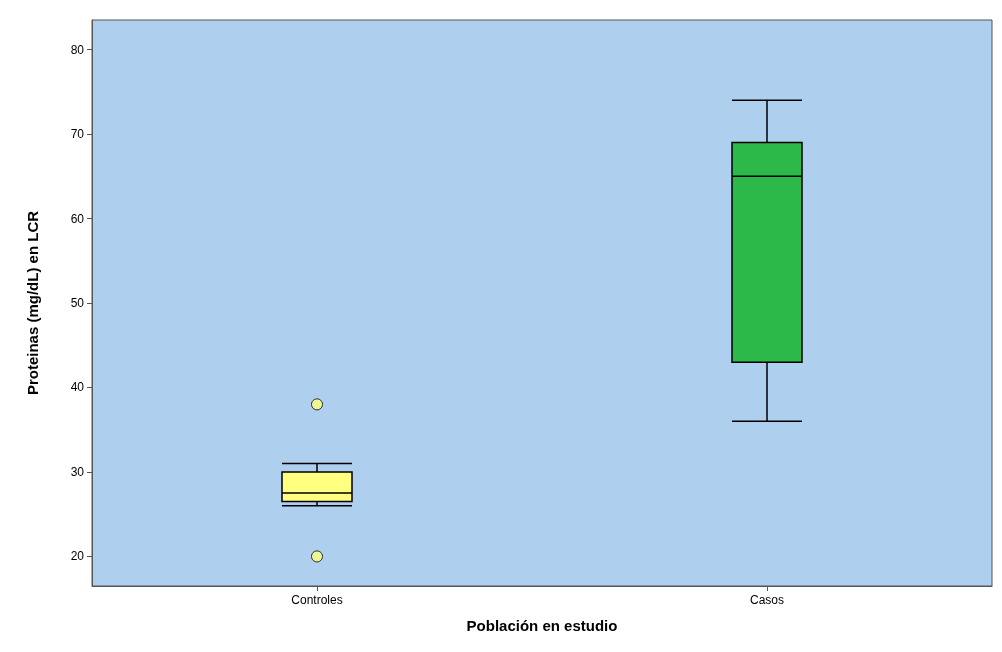 Image resolution: width=1002 pixels, height=652 pixels. I want to click on y-tick-label: 50, so click(77, 303).